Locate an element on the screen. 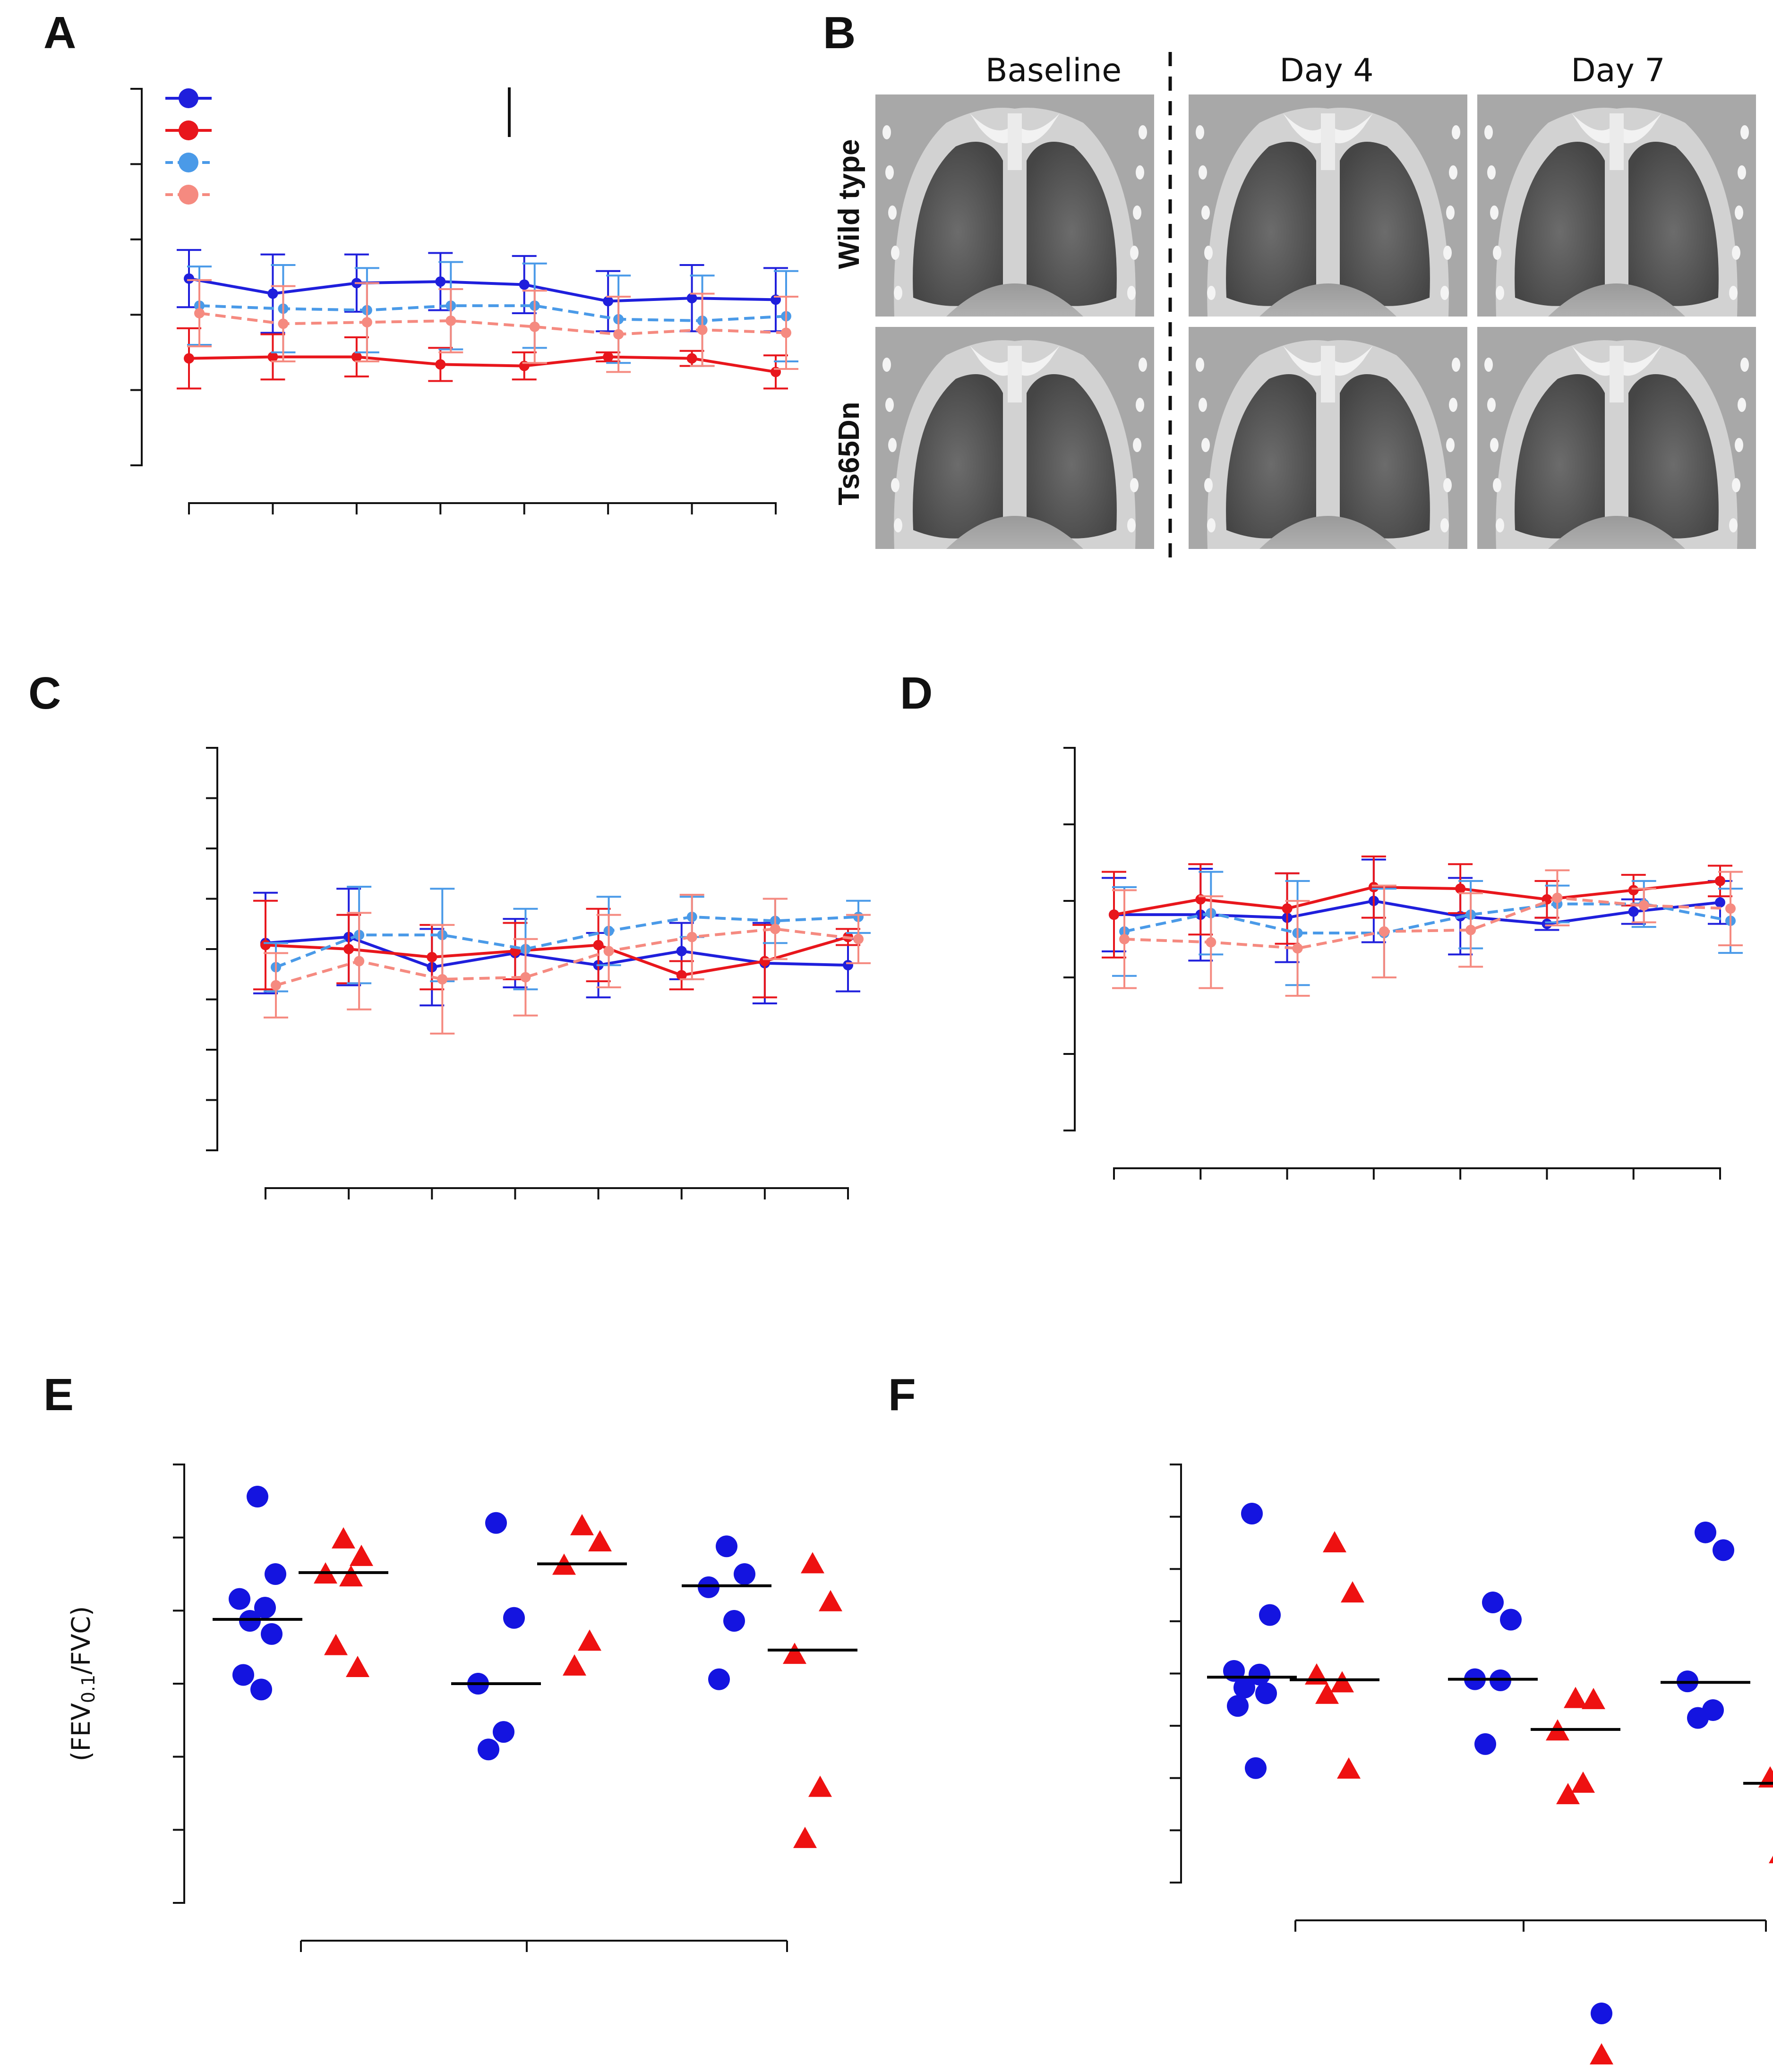  series-ts65dn-infected is located at coordinates (492, 326).